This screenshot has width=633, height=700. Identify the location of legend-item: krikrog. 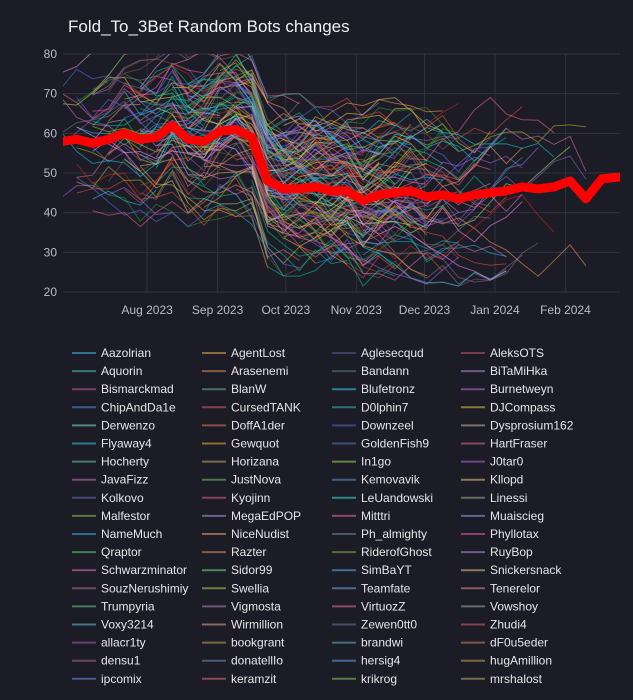
(364, 679).